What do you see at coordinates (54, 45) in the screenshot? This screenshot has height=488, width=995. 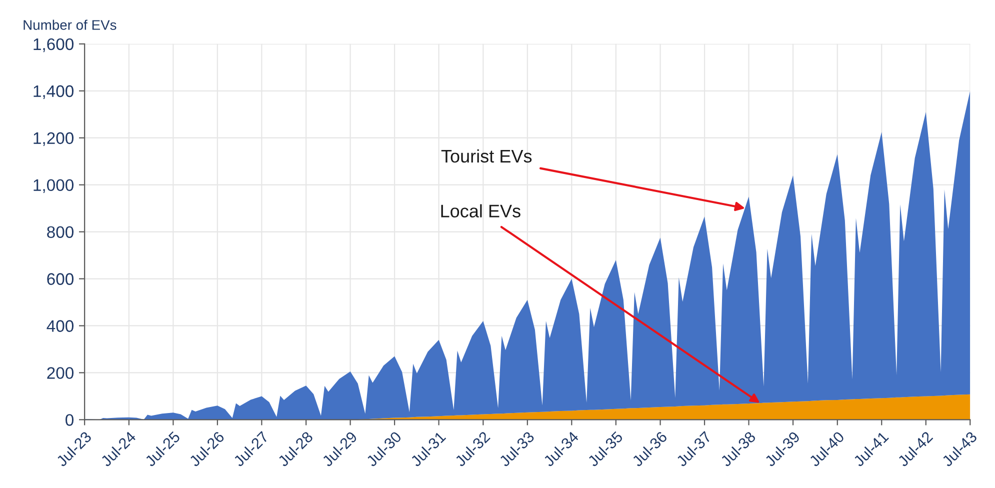 I see `y-tick-label: 1,600` at bounding box center [54, 45].